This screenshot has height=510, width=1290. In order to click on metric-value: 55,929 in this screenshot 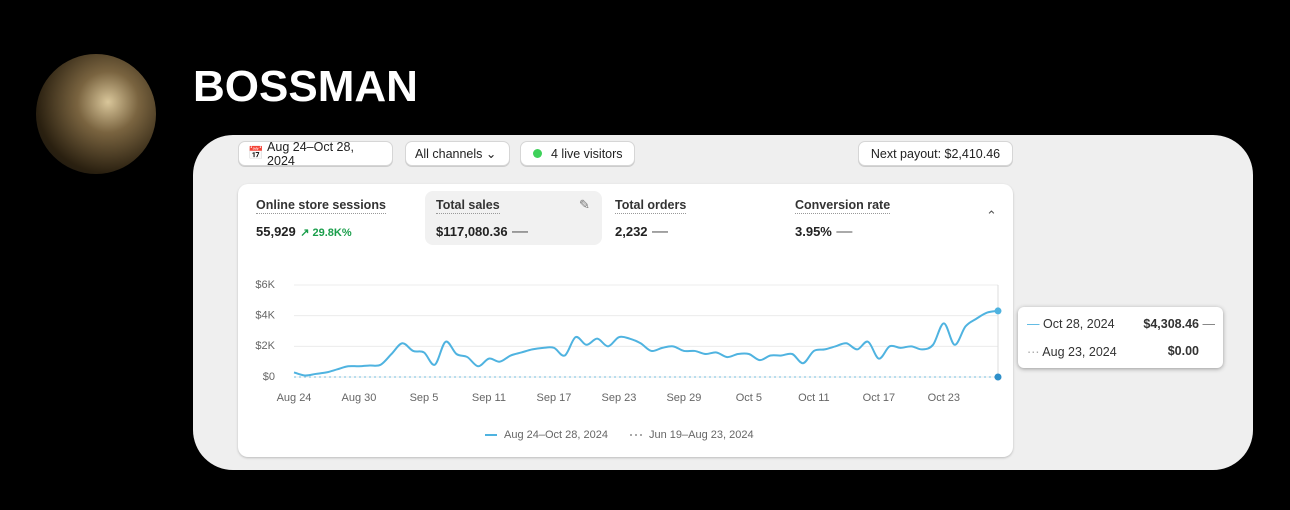, I will do `click(276, 231)`.